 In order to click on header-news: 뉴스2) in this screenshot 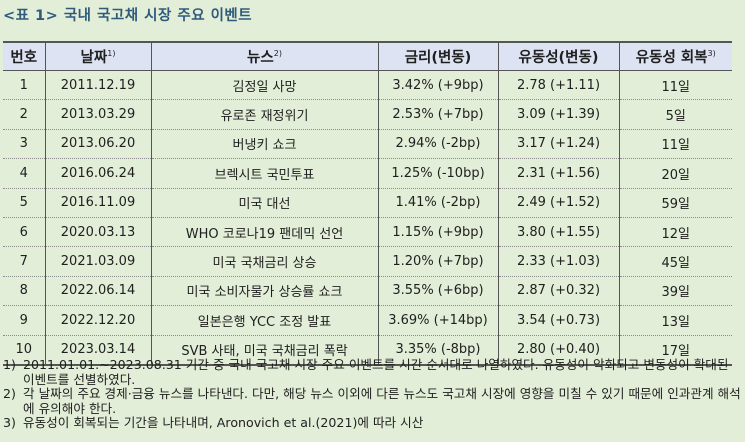, I will do `click(265, 56)`.